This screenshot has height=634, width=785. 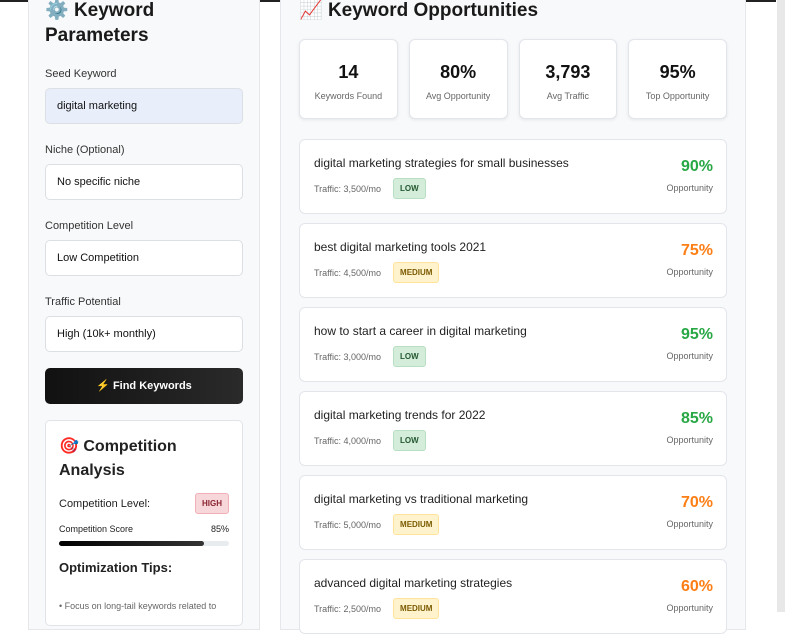 I want to click on scrollbar, so click(x=781, y=306).